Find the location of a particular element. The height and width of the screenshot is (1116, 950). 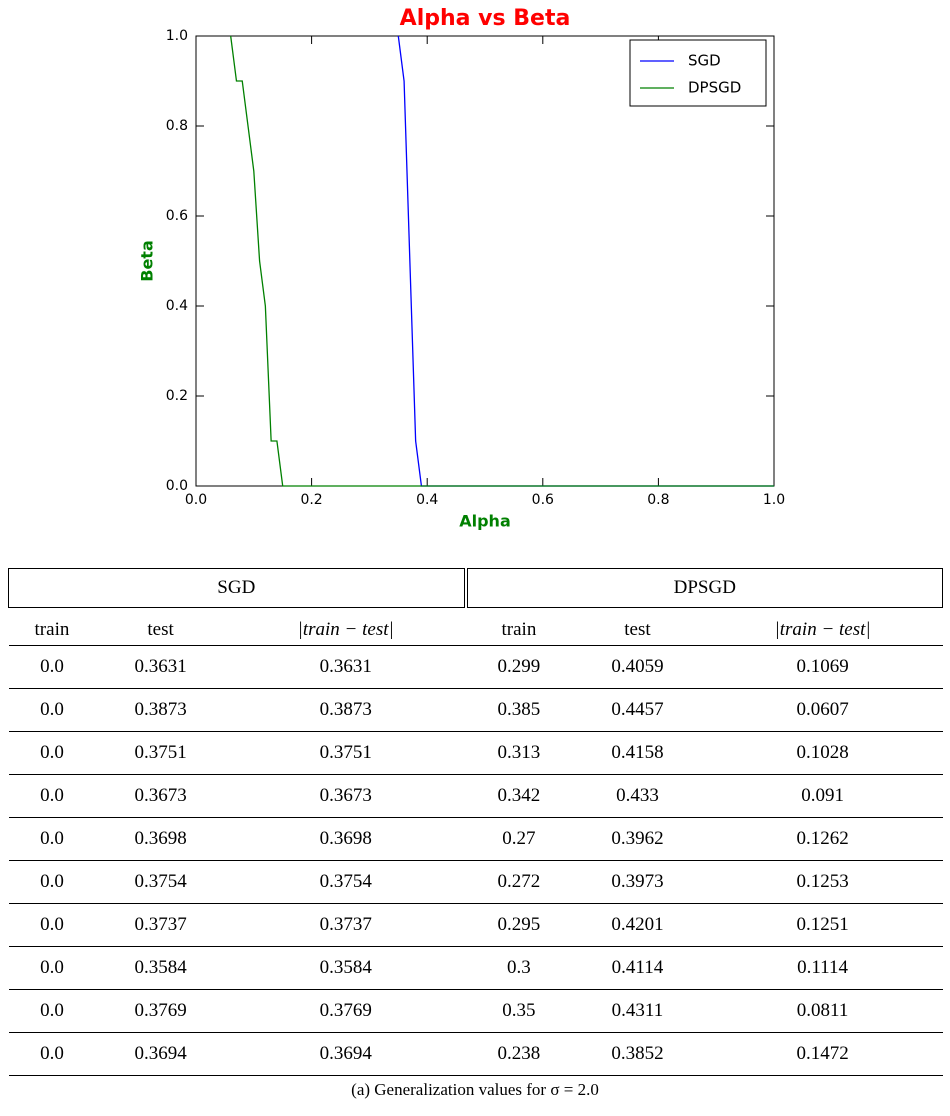

table-cell: 0.27 is located at coordinates (519, 839).